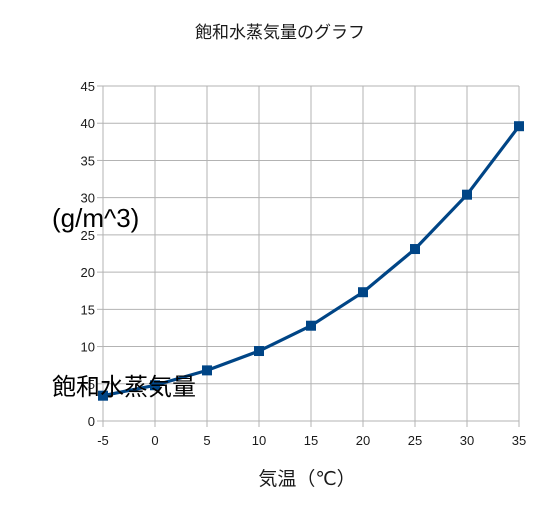 Image resolution: width=550 pixels, height=512 pixels. I want to click on y-axis-series-name: 飽和水蒸気量, so click(124, 387).